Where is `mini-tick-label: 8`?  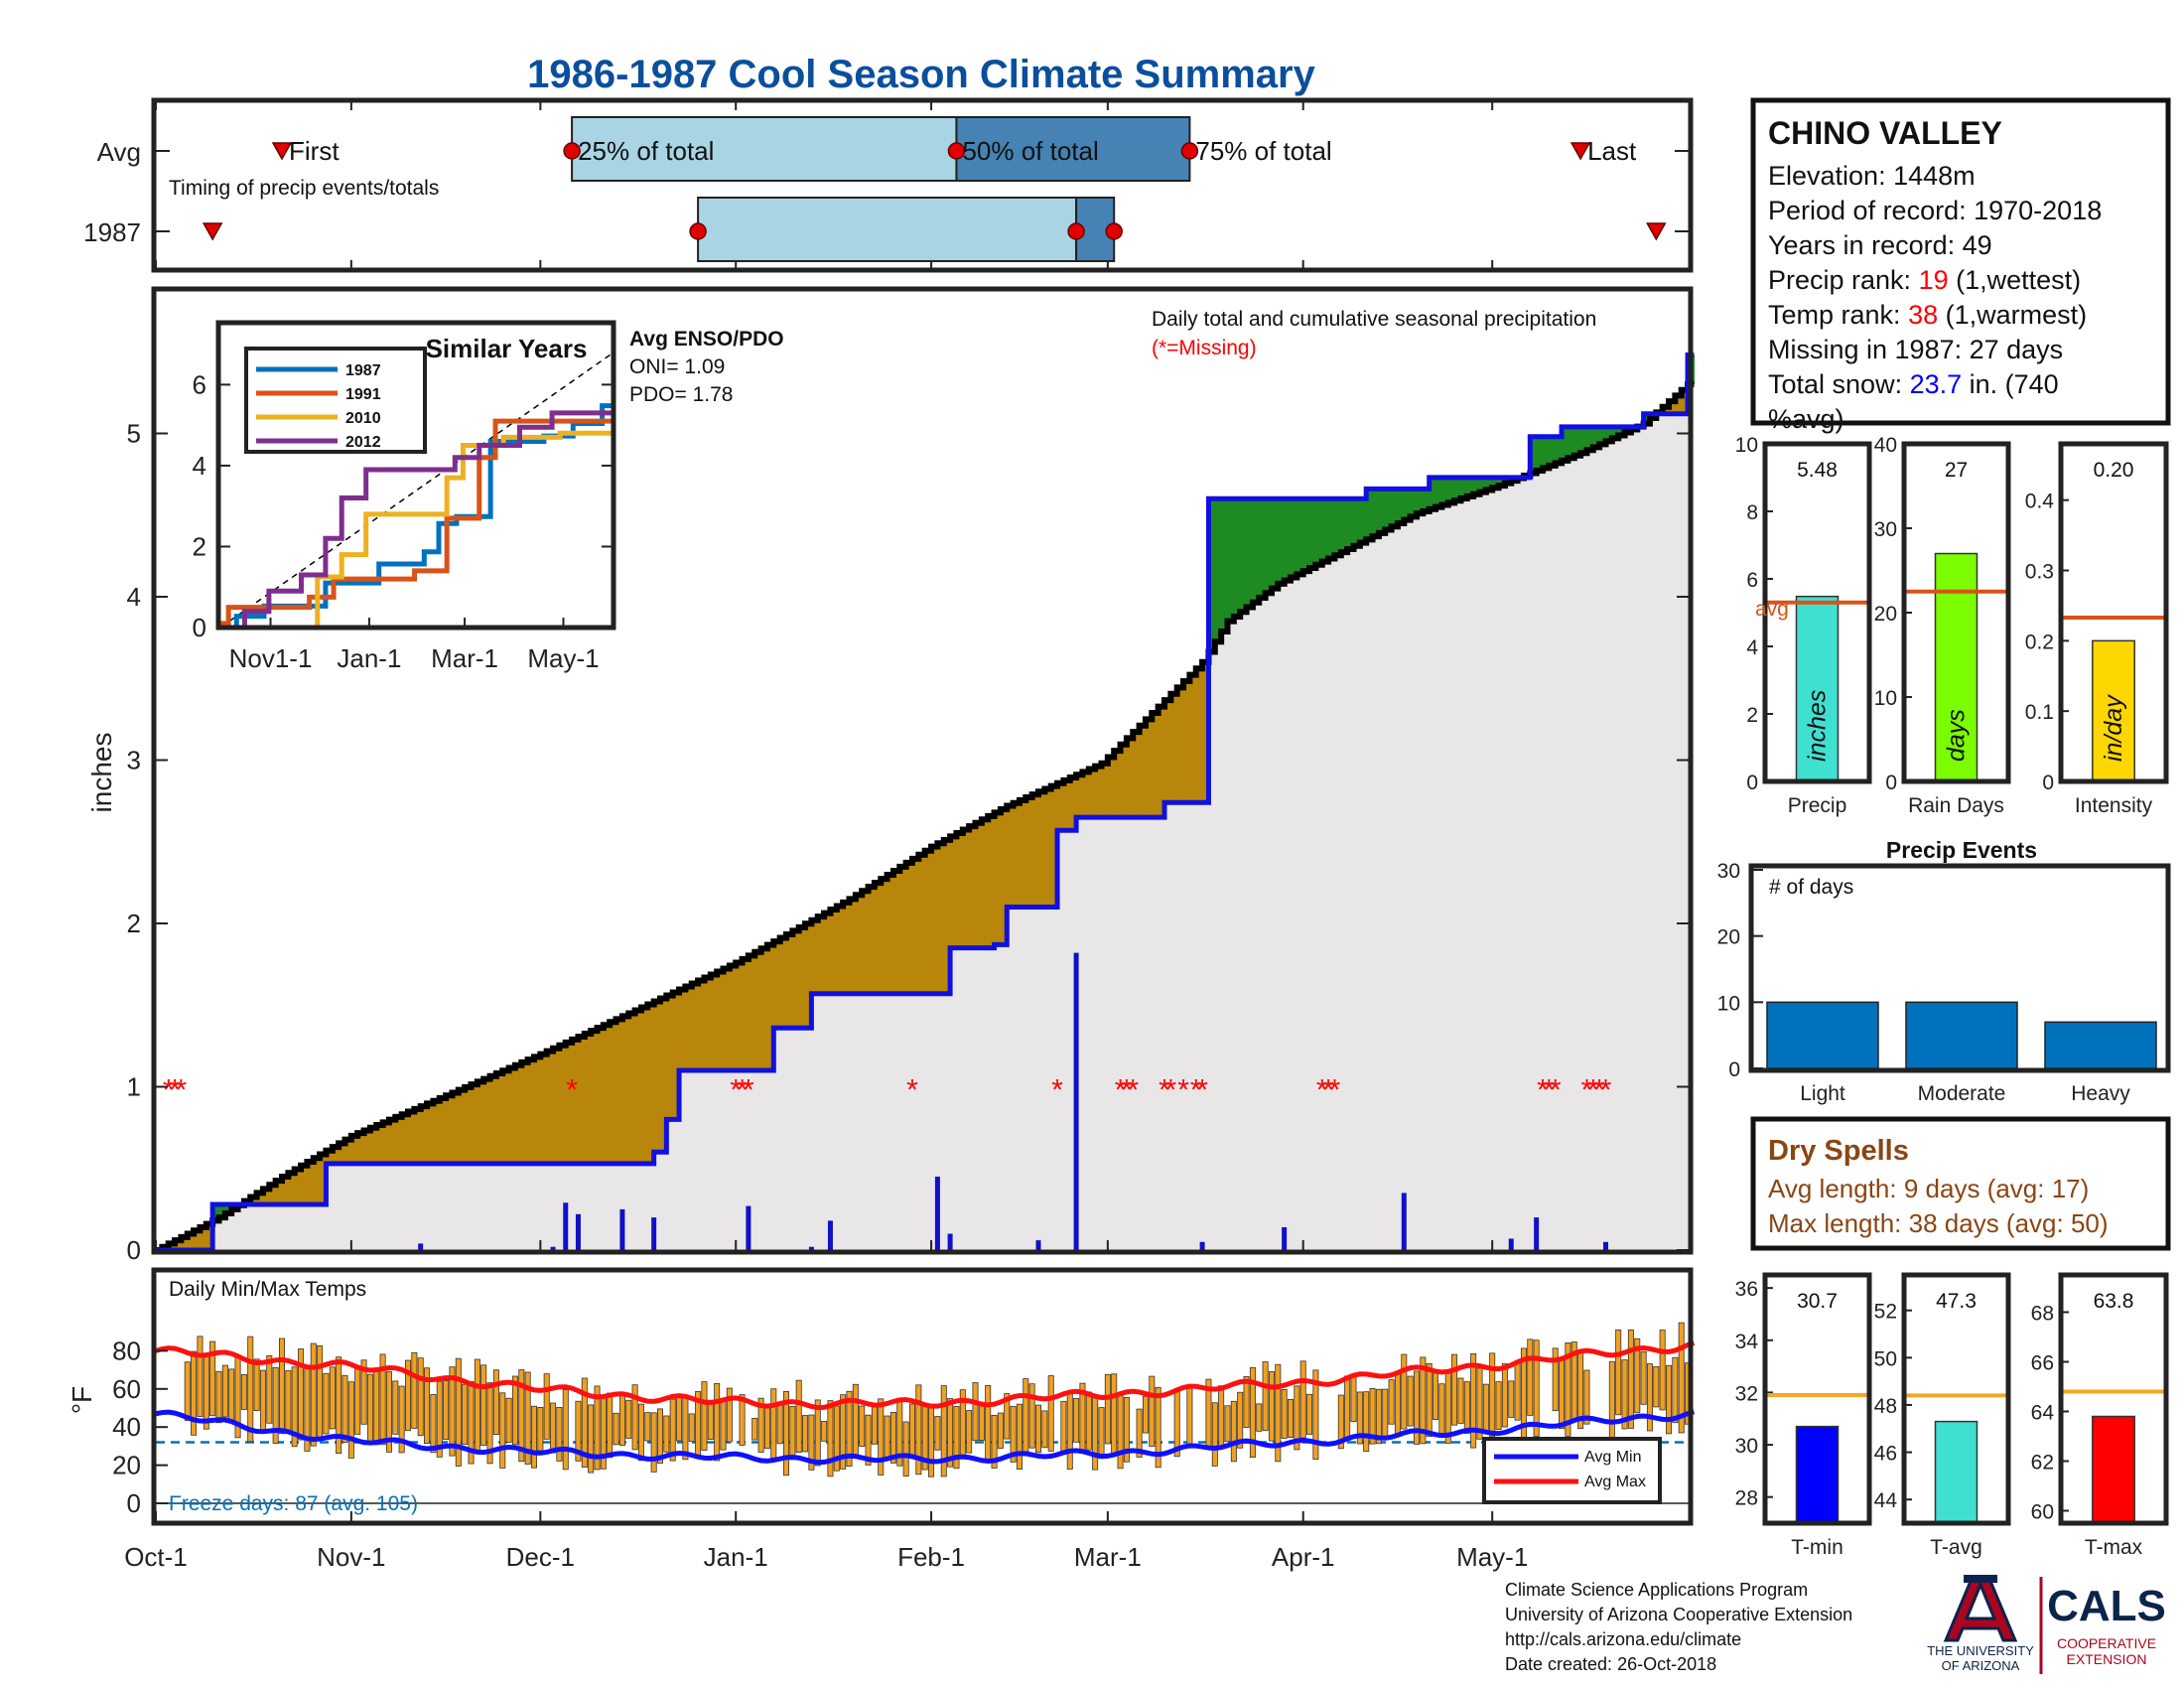 mini-tick-label: 8 is located at coordinates (1752, 512).